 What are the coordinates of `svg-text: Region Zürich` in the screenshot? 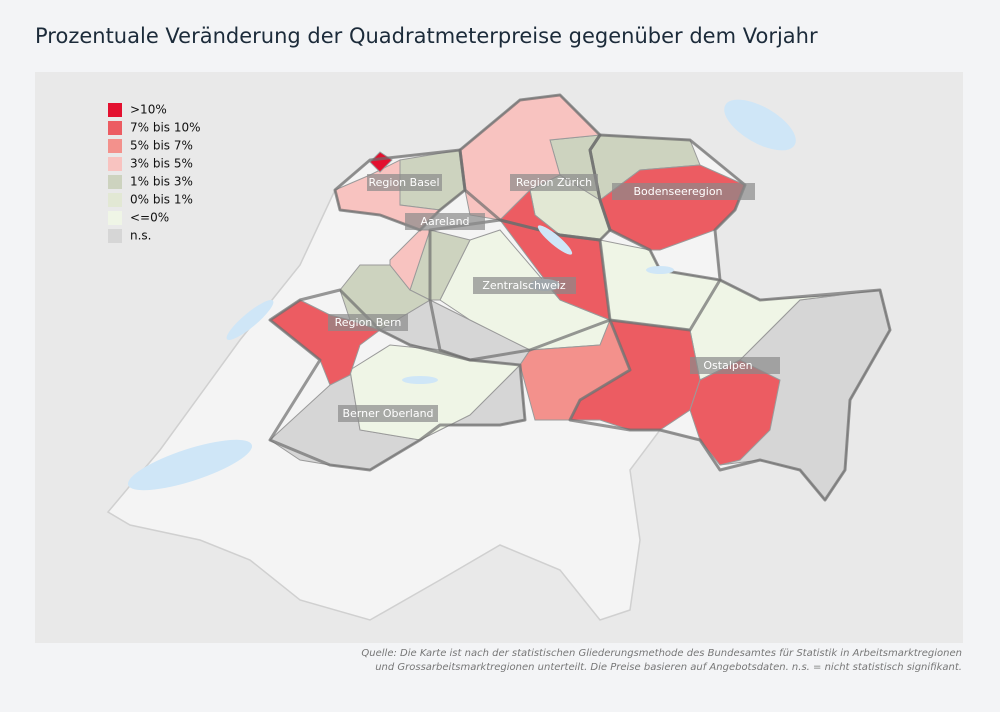 It's located at (554, 182).